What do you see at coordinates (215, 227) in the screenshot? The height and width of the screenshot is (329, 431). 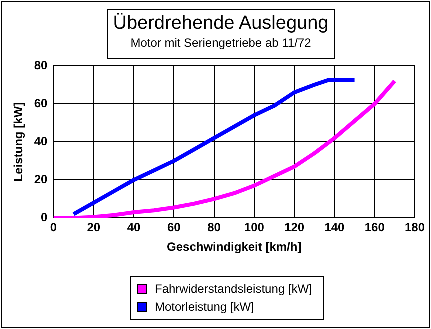 I see `x-tick-label: 80` at bounding box center [215, 227].